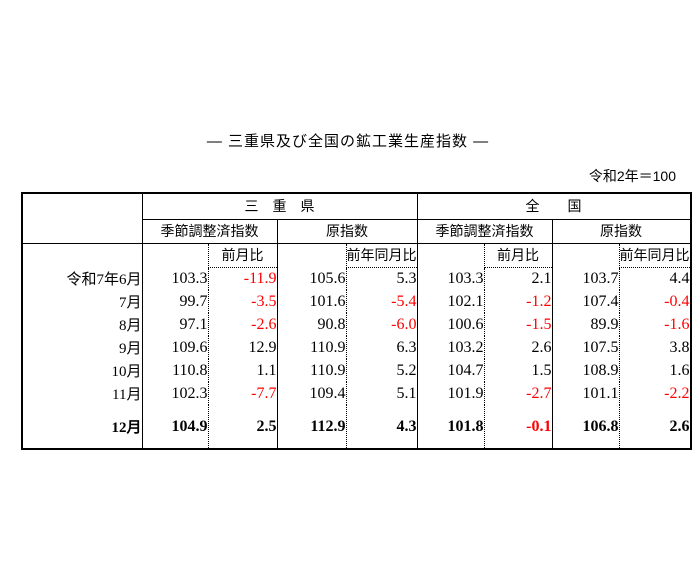 The height and width of the screenshot is (564, 696). I want to click on month-cell: 9月, so click(82, 347).